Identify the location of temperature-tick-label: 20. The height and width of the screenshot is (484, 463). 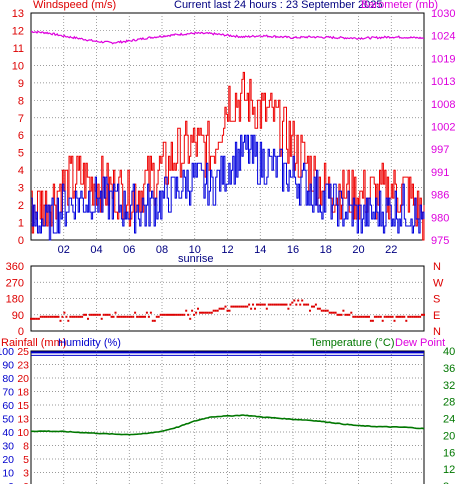
(449, 436).